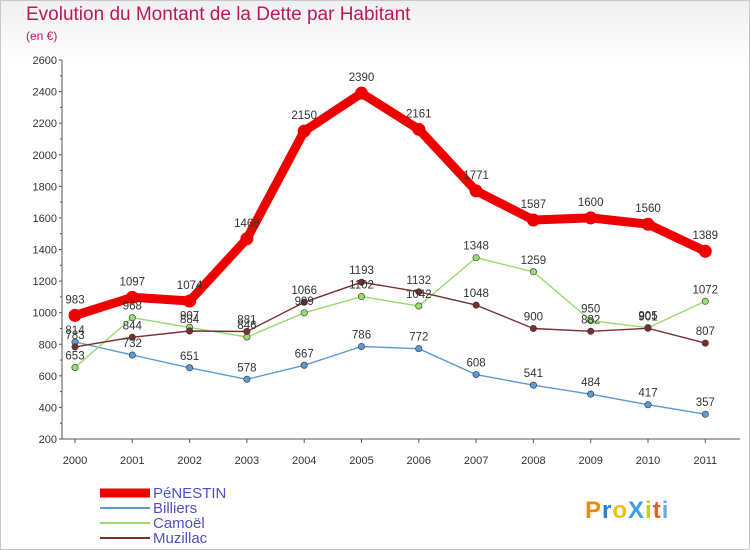  I want to click on y-tick-label: 2600, so click(45, 61).